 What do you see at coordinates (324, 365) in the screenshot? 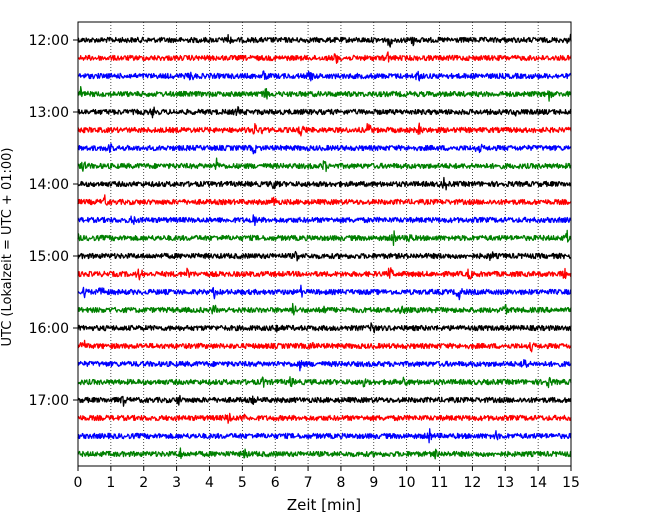
I see `trace-row-16:30` at bounding box center [324, 365].